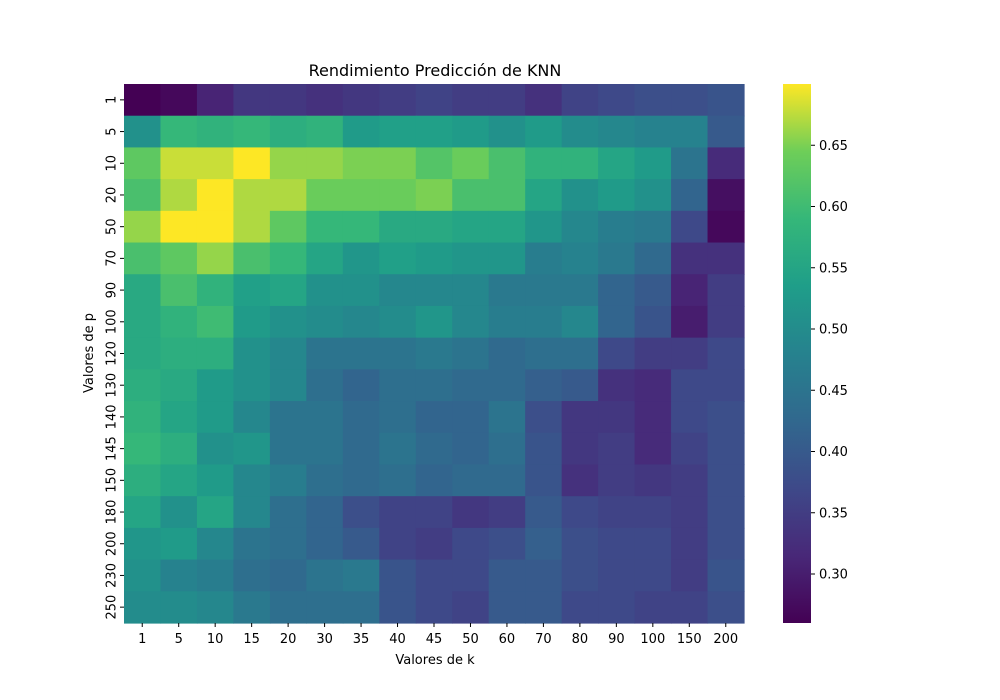 The width and height of the screenshot is (1000, 700). Describe the element at coordinates (833, 575) in the screenshot. I see `colorbar-tick-label: 0.30` at that location.